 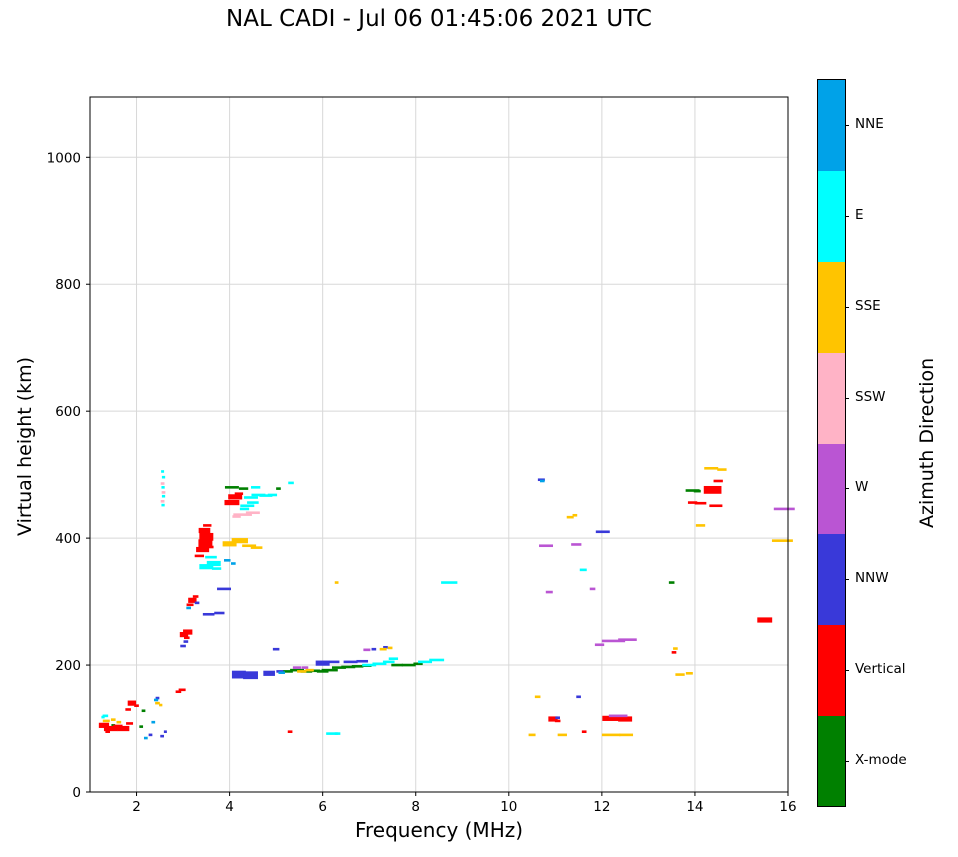 What do you see at coordinates (68, 412) in the screenshot?
I see `y-tick-label: 600` at bounding box center [68, 412].